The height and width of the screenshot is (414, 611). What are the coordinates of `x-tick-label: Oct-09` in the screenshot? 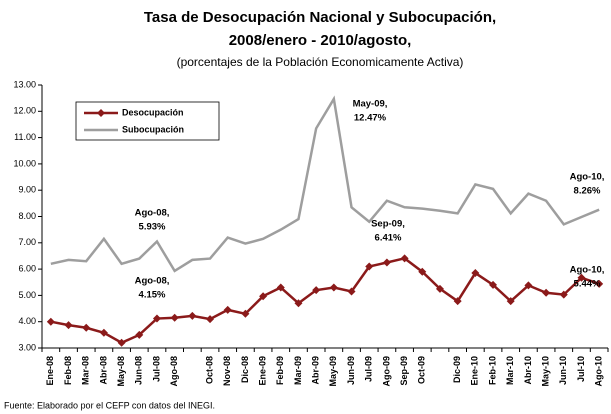 It's located at (422, 370).